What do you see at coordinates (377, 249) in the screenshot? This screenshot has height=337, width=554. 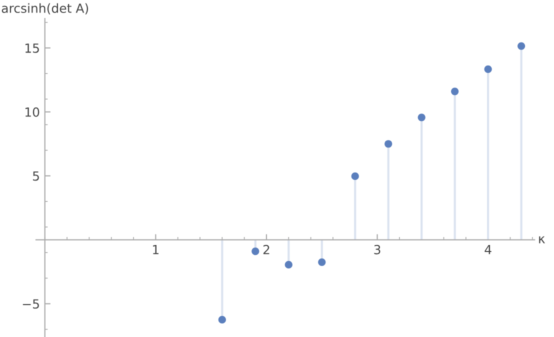 I see `x-tick-label: 3` at bounding box center [377, 249].